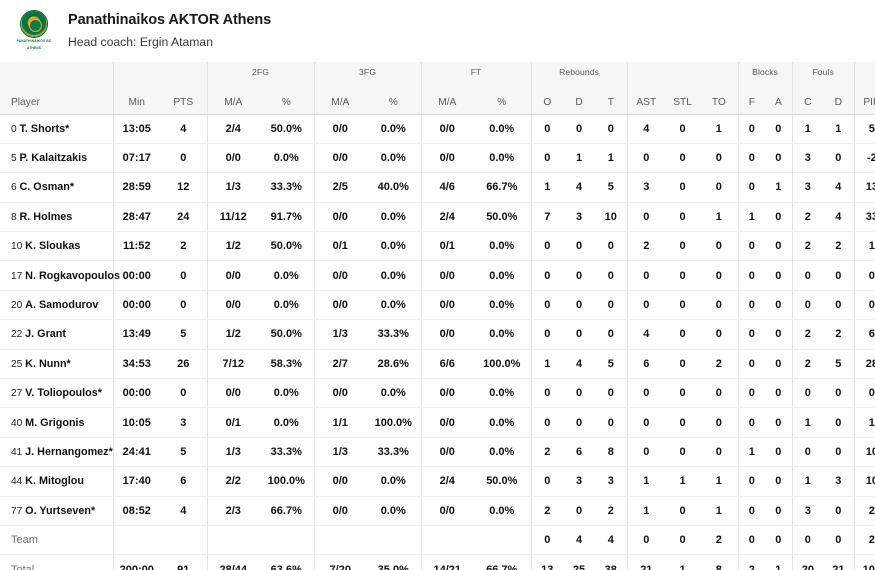 The image size is (875, 570). I want to click on cell-pts: 12, so click(183, 187).